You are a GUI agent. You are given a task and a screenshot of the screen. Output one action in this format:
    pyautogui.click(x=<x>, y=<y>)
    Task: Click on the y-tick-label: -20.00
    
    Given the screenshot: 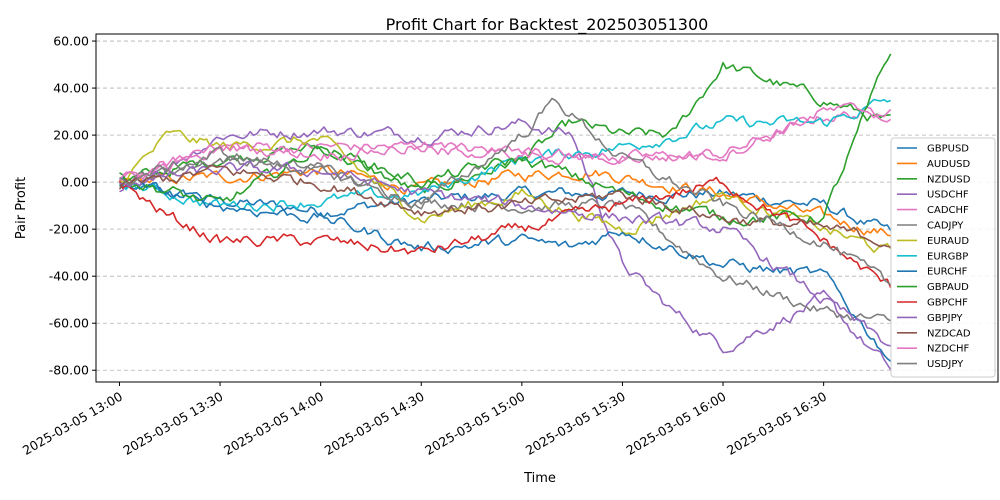 What is the action you would take?
    pyautogui.click(x=69, y=229)
    